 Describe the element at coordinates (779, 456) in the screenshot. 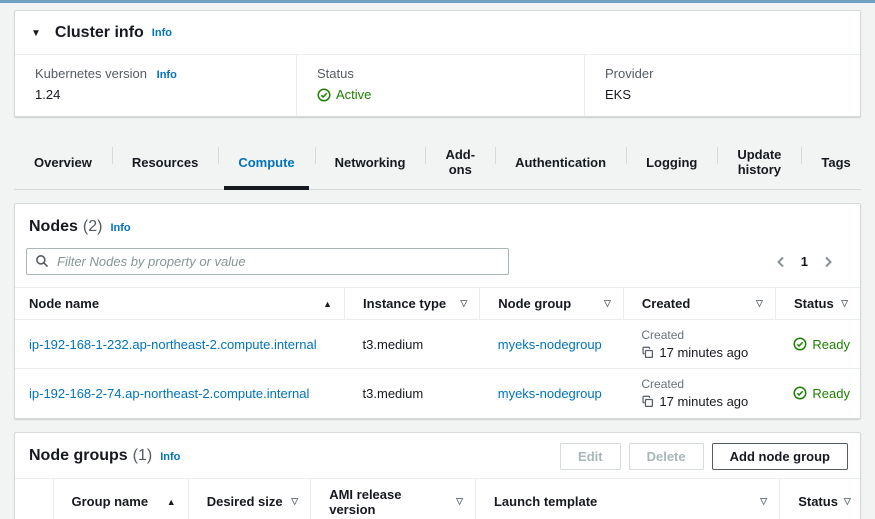

I see `add-node-group-button: Add node group` at that location.